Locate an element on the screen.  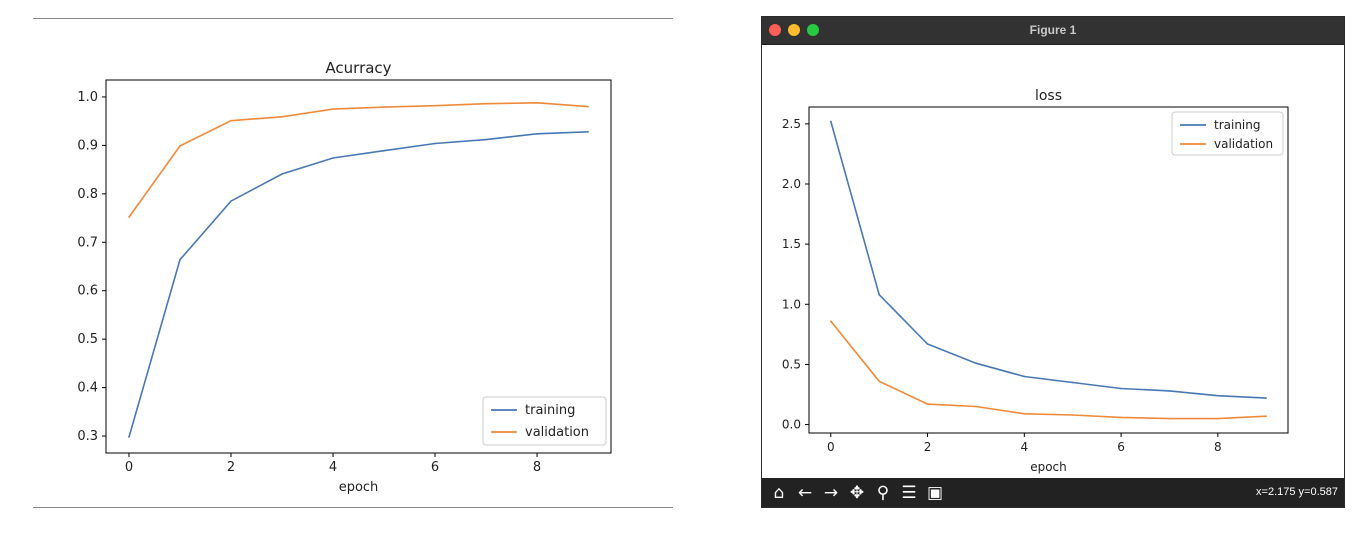
pan-icon: ✥ is located at coordinates (857, 492).